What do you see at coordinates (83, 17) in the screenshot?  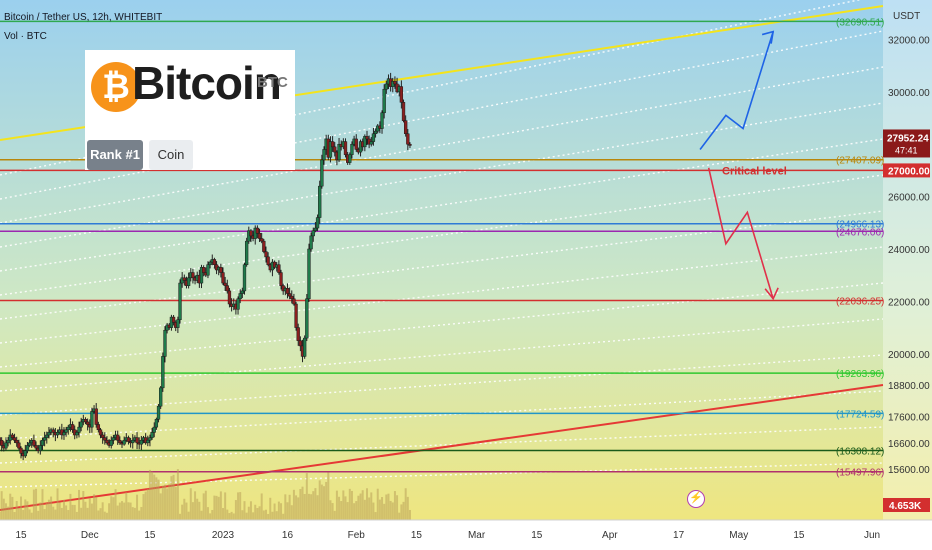 I see `symbol-title: Bitcoin / Tether US, 12h, WHITEBIT` at bounding box center [83, 17].